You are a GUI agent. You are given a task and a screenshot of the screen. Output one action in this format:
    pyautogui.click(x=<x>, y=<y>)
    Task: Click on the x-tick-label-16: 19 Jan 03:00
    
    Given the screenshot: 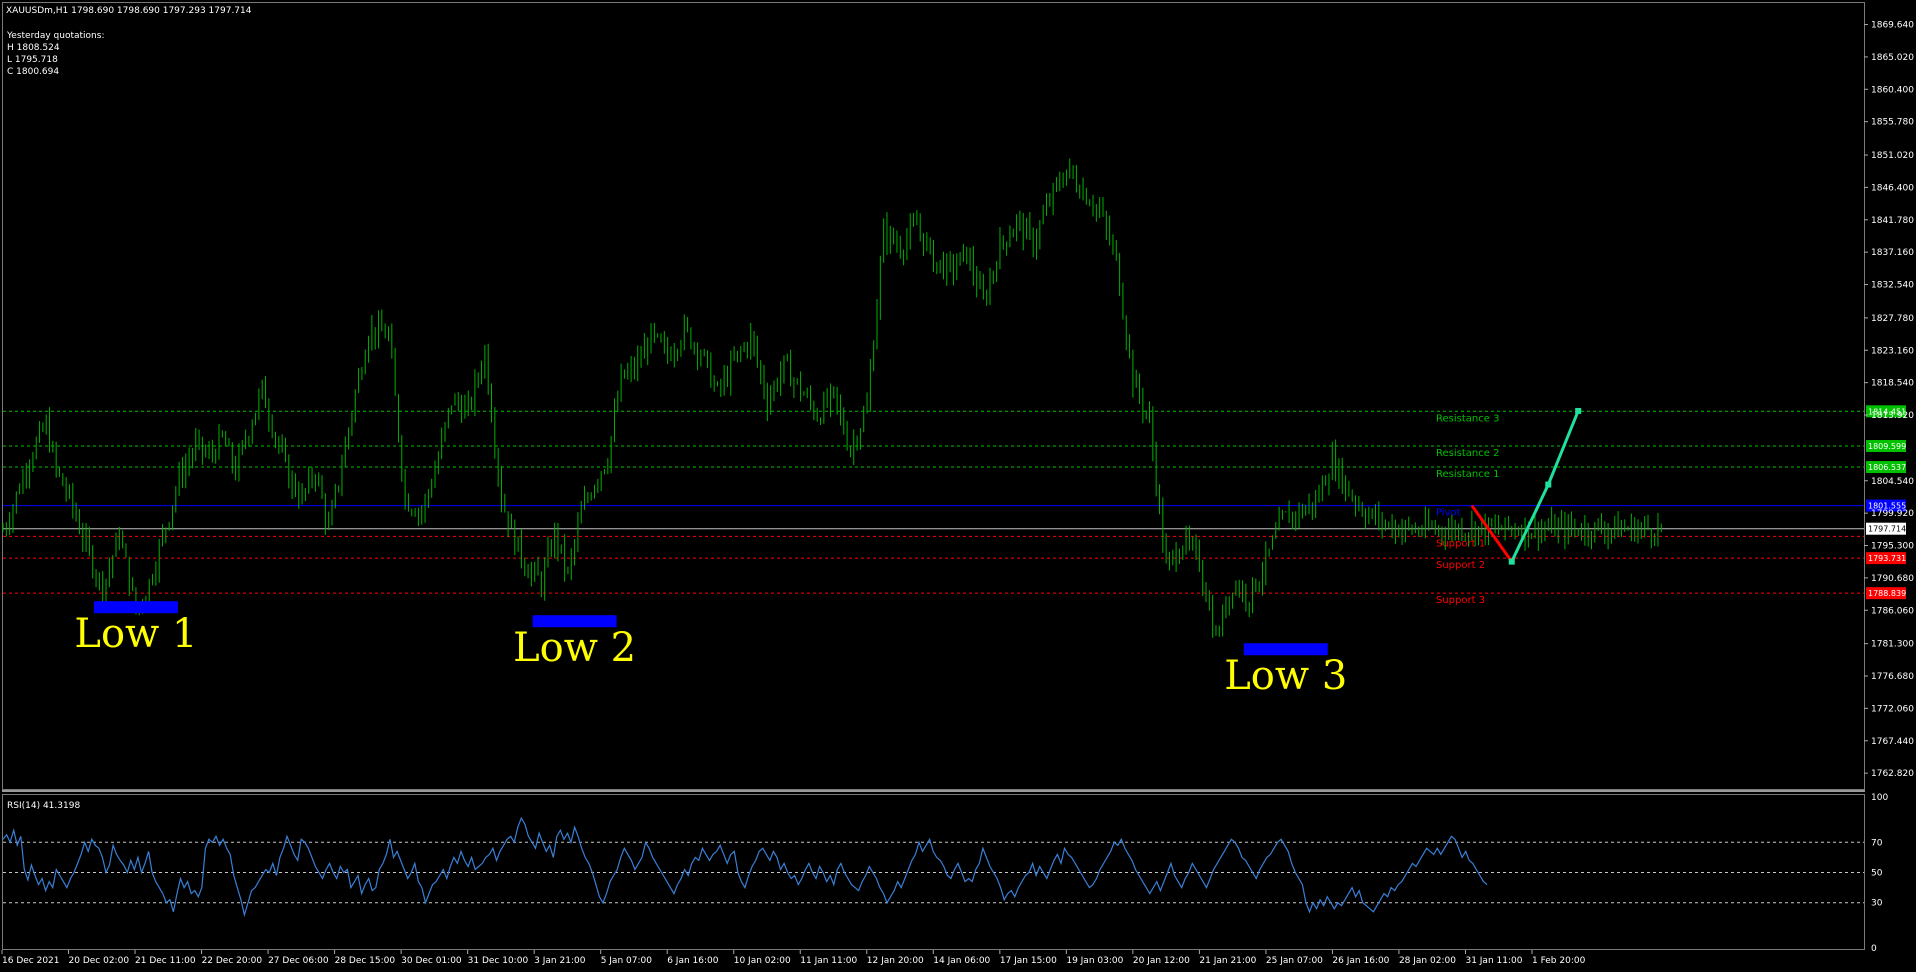 What is the action you would take?
    pyautogui.click(x=1094, y=961)
    